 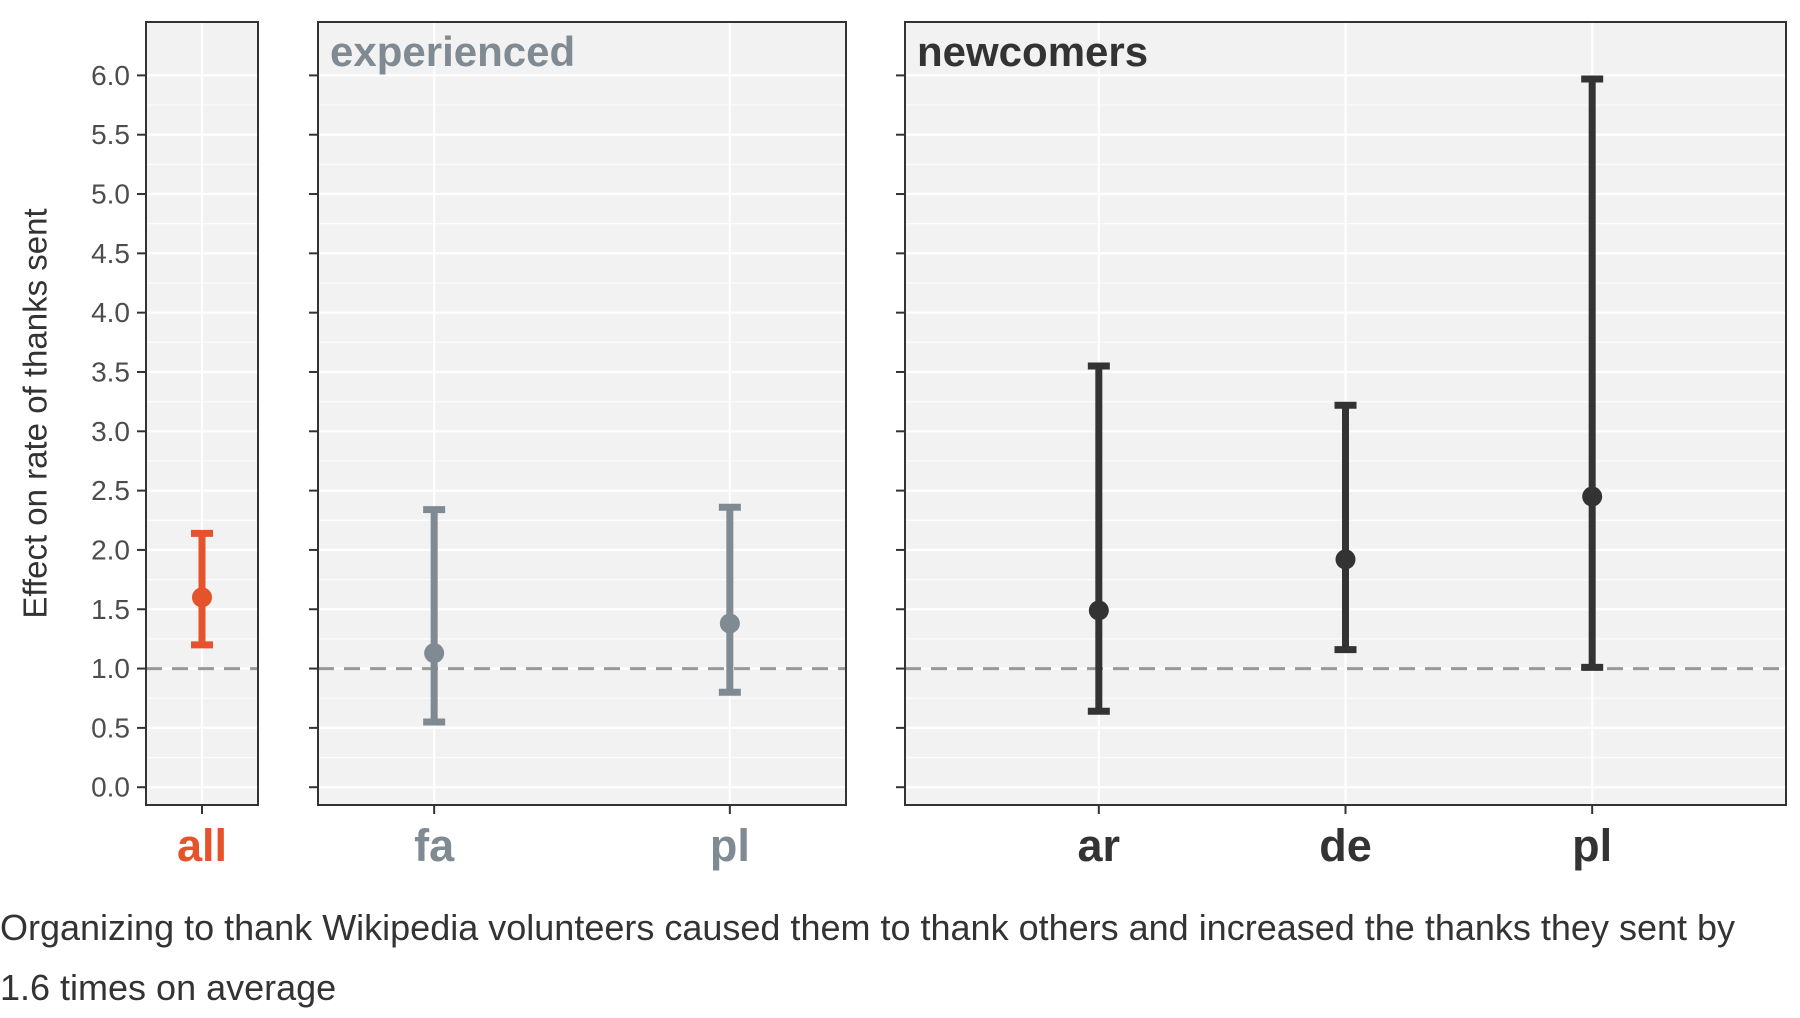 I want to click on point-estimate-de, so click(x=1345, y=559).